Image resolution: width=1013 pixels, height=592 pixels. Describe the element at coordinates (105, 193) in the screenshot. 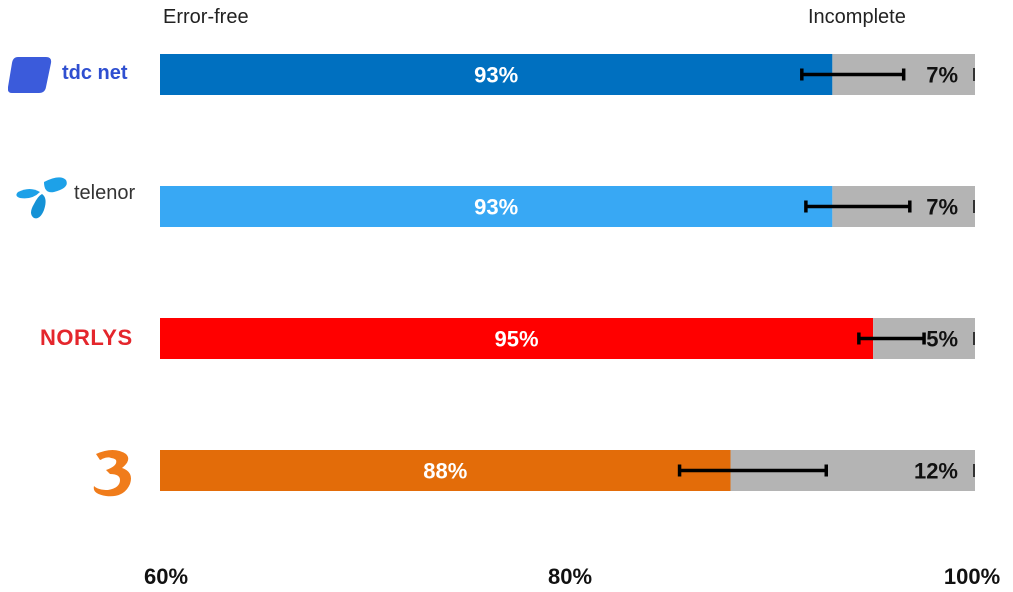

I see `telenor-logo-text: telenor` at that location.